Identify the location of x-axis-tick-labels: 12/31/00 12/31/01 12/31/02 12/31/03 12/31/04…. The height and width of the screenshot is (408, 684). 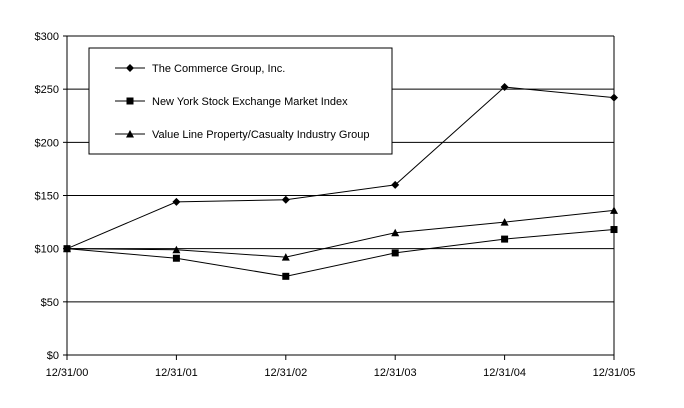
(341, 373).